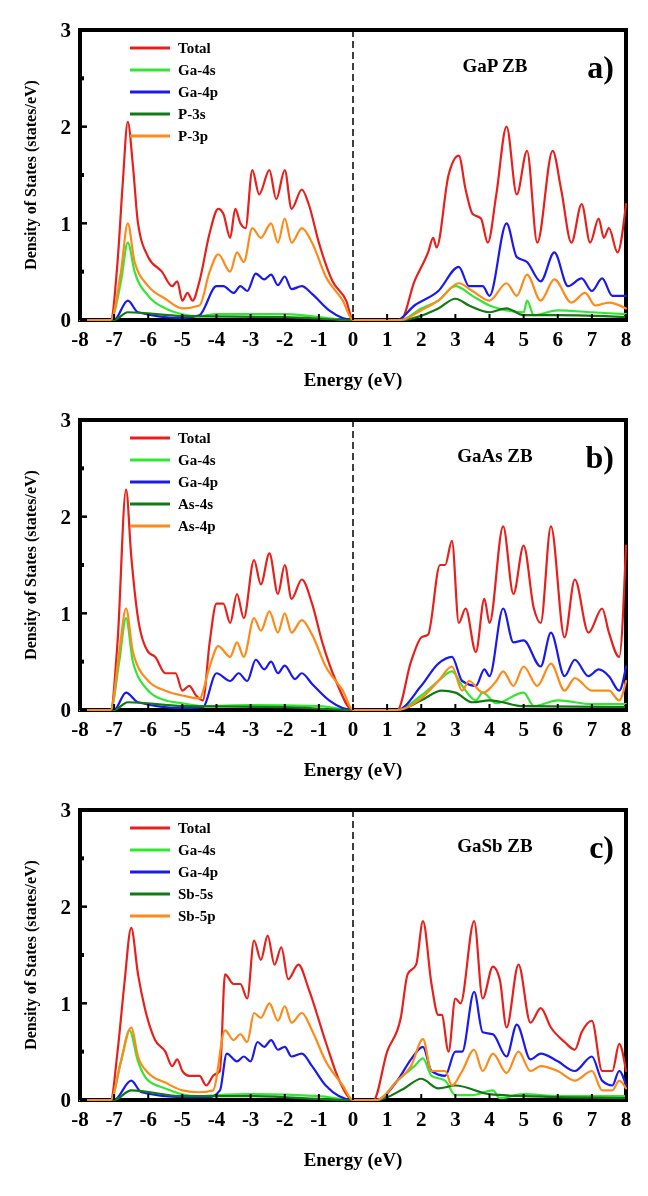 Image resolution: width=648 pixels, height=1196 pixels. Describe the element at coordinates (197, 916) in the screenshot. I see `legend-label: Sb-5p` at that location.